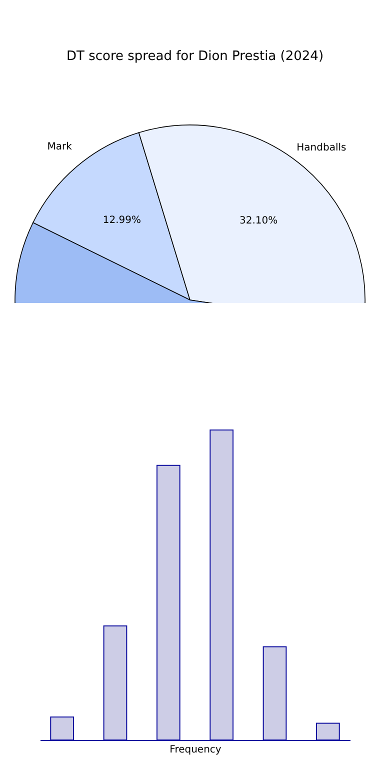  Describe the element at coordinates (321, 148) in the screenshot. I see `slice-label: Handballs` at that location.